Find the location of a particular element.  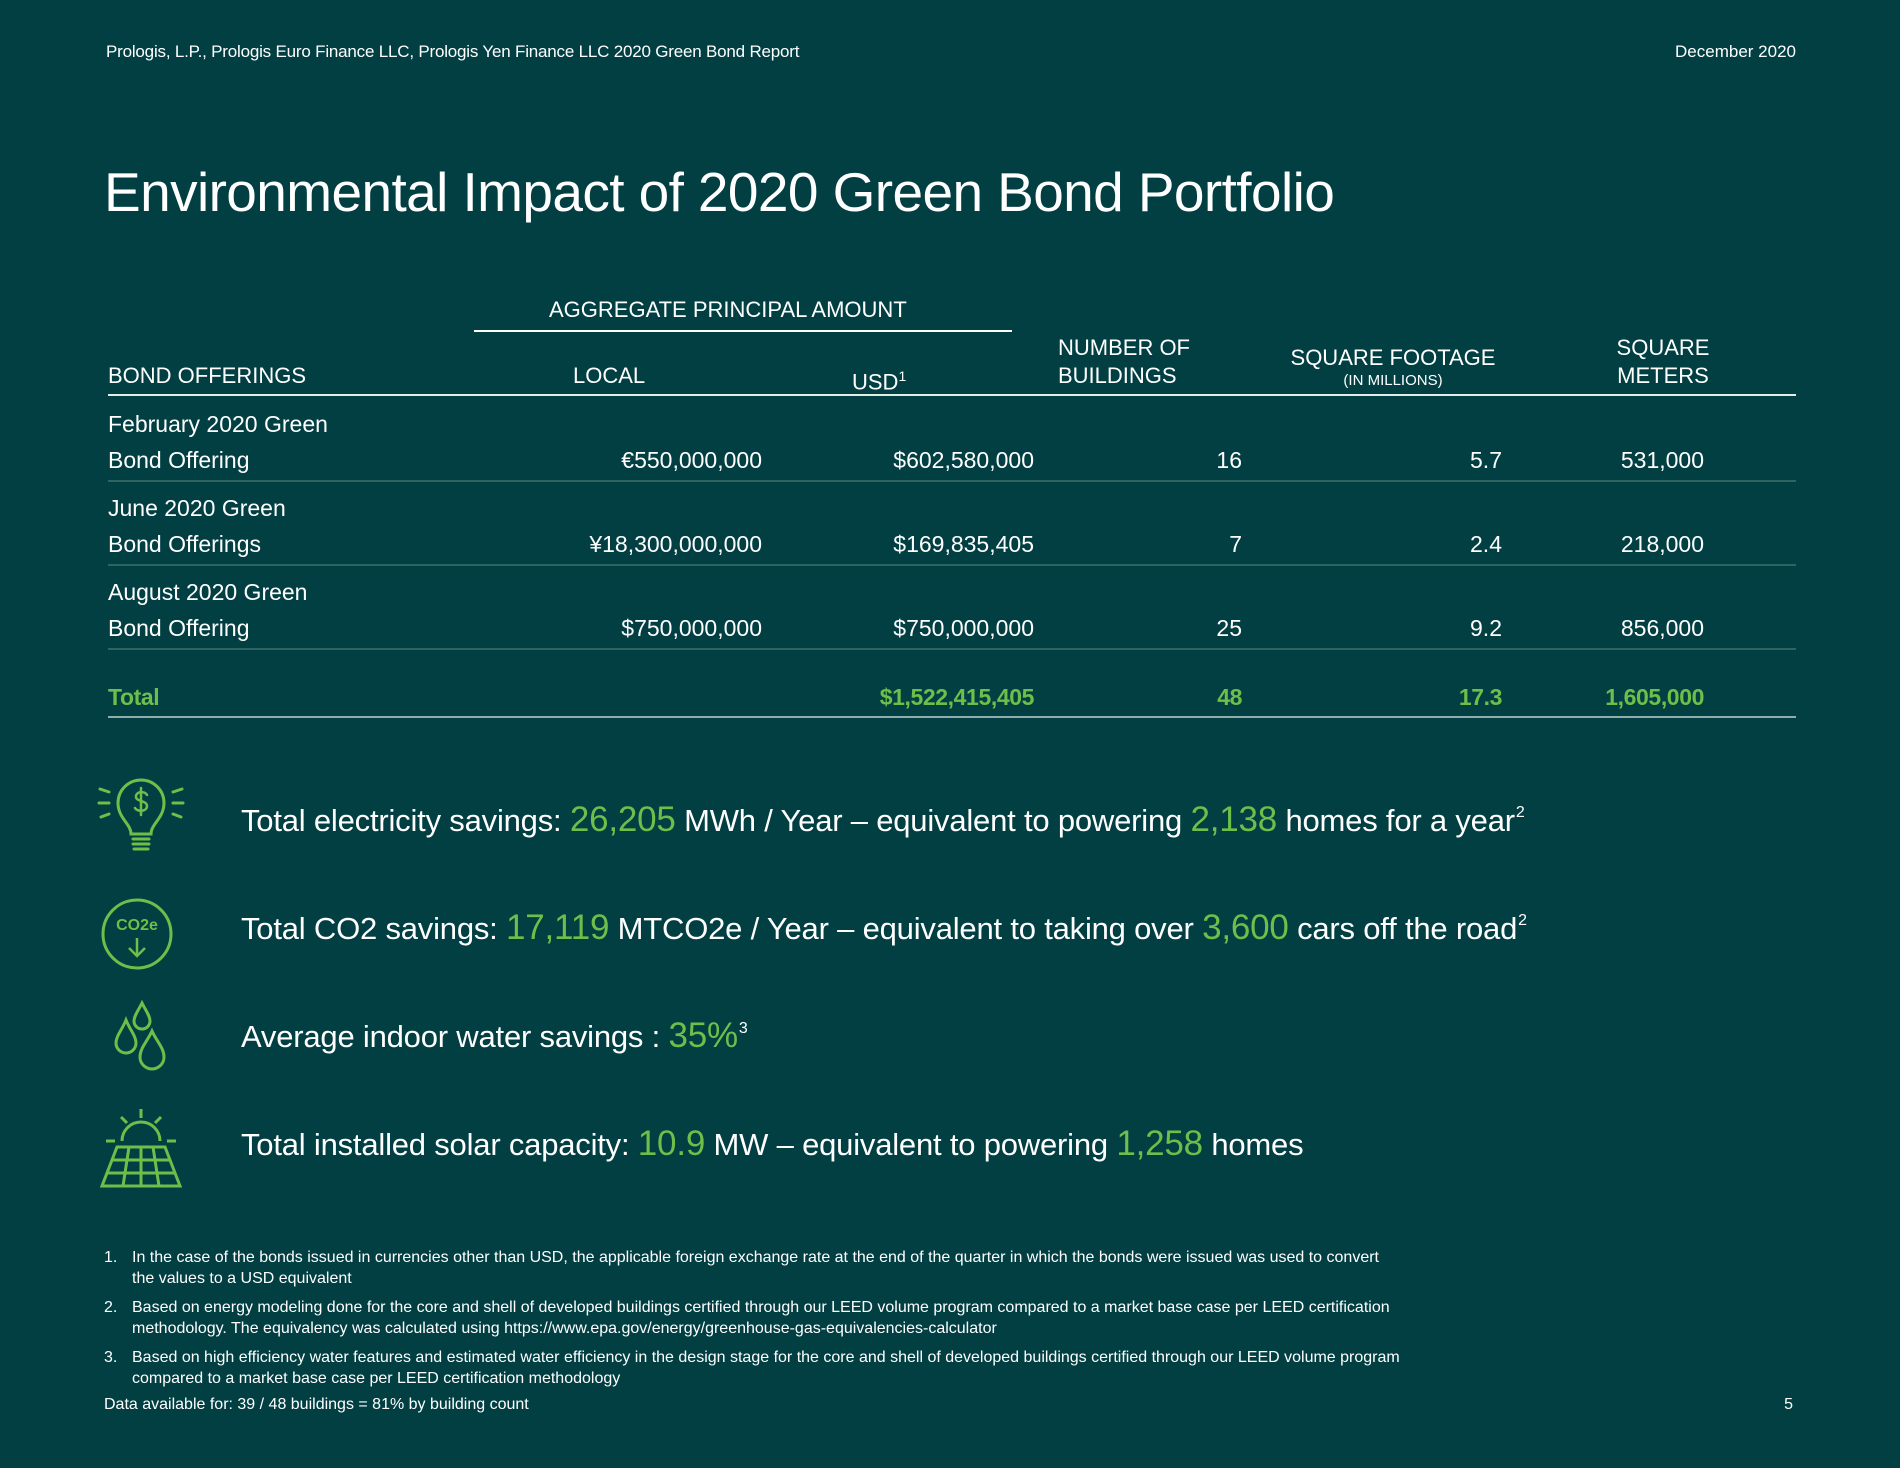

solar-panel-icon is located at coordinates (141, 1148).